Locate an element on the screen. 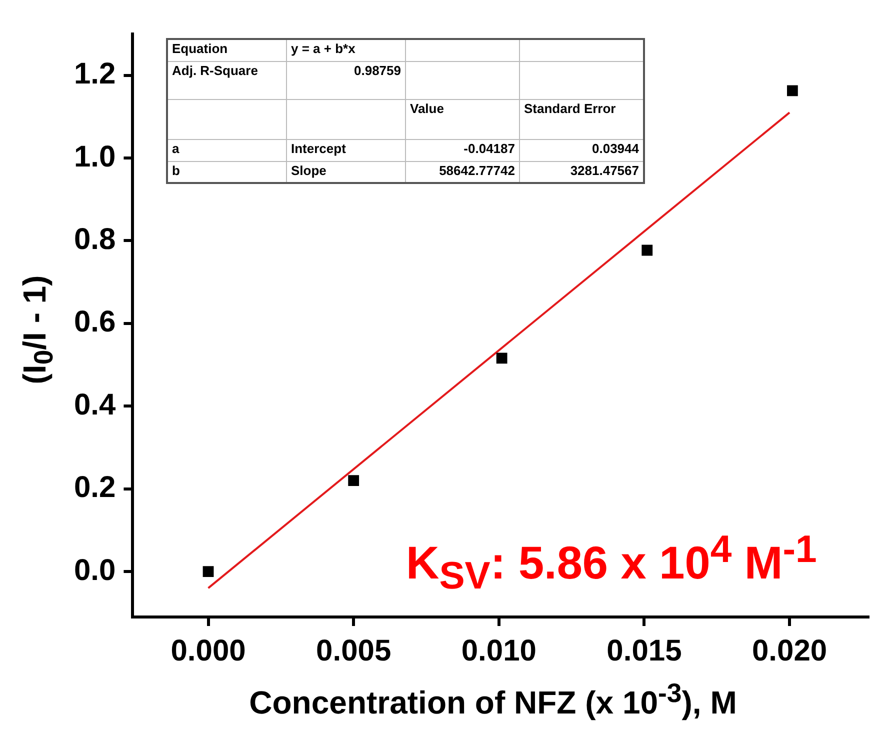  y-tick-label: 0.4 is located at coordinates (95, 405).